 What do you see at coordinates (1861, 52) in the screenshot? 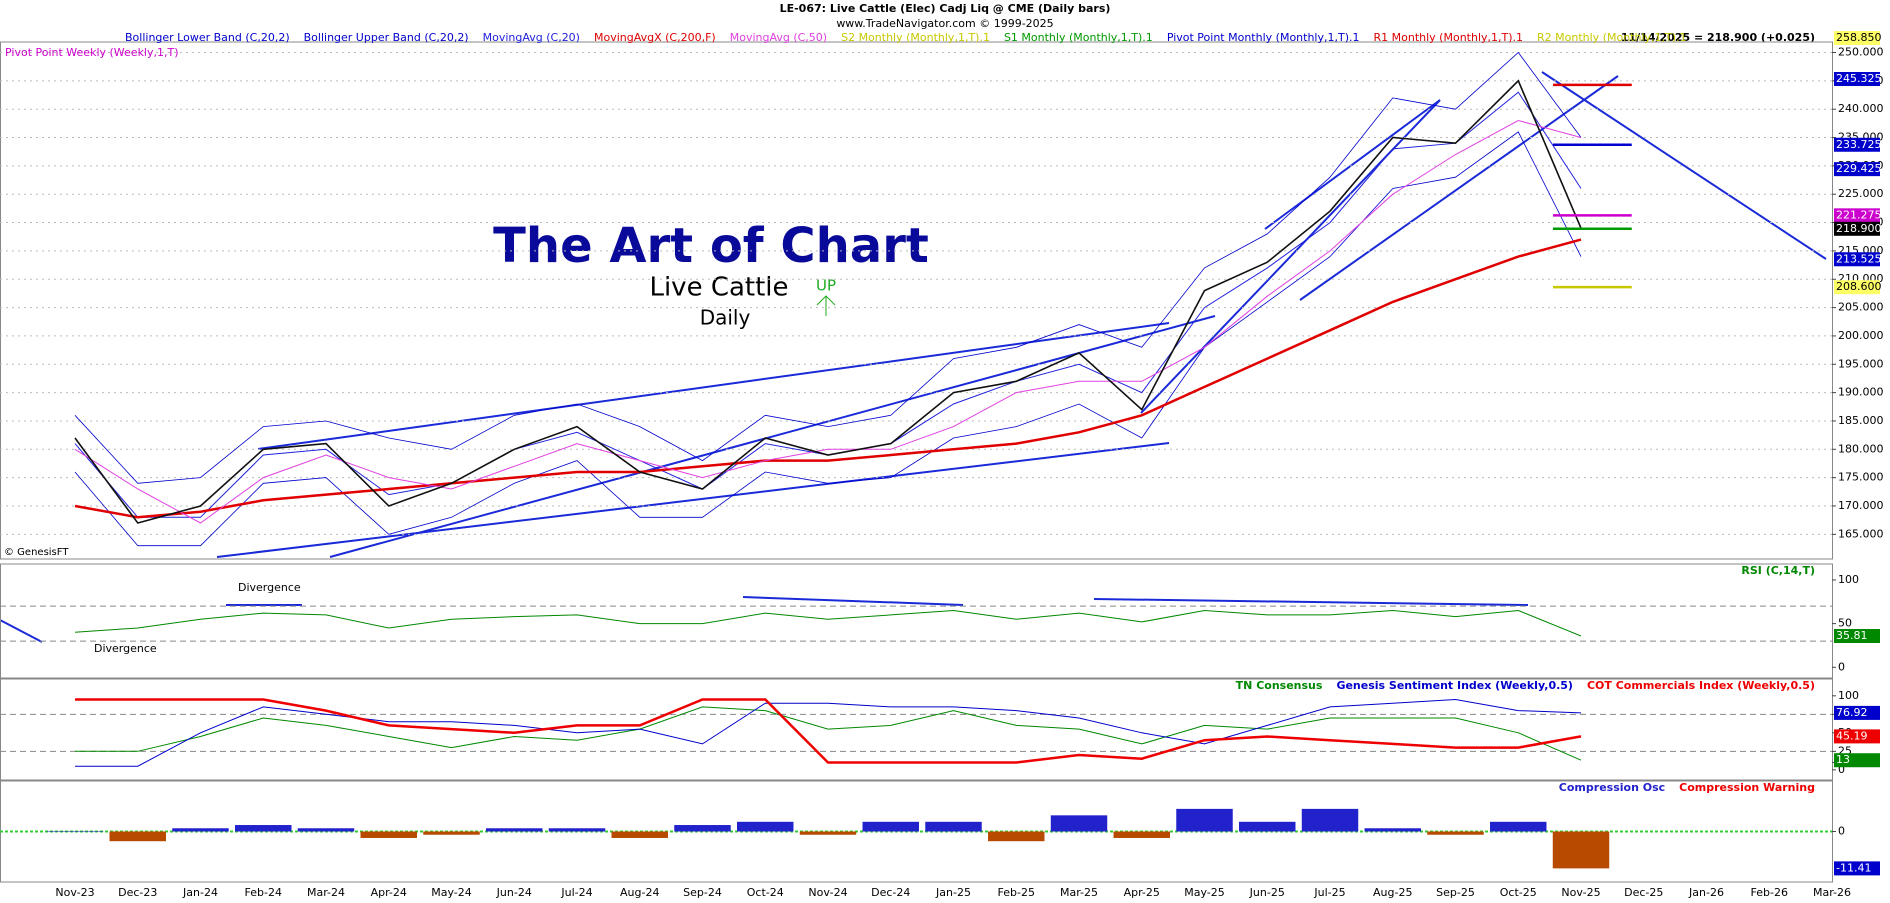
I see `y-tick-label: 250.000` at bounding box center [1861, 52].